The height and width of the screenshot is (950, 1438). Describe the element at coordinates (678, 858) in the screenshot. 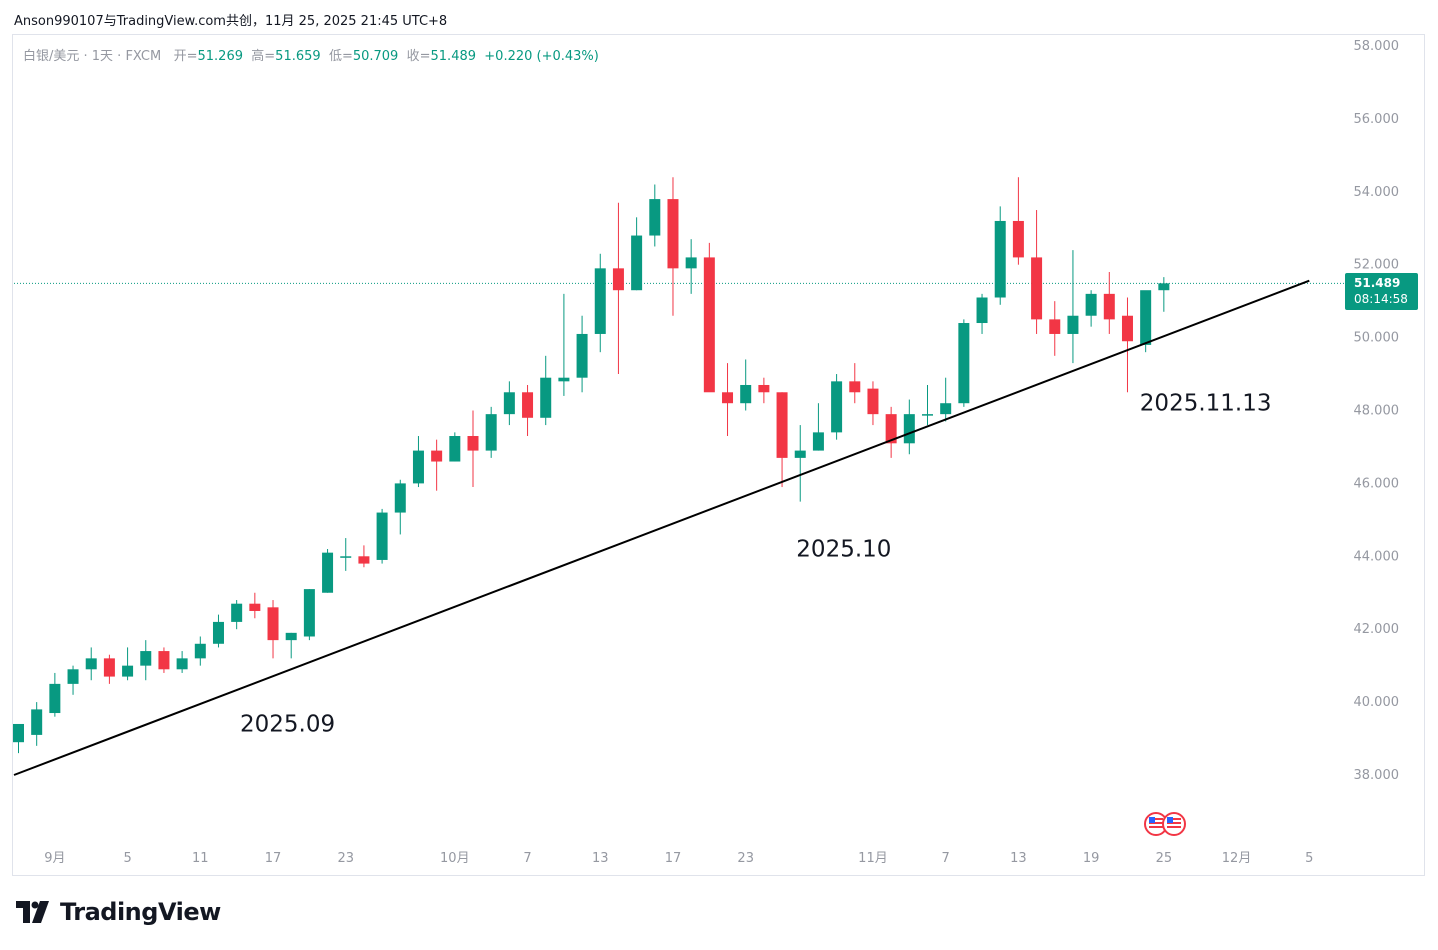

I see `time-axis: 9月 5 11 17 23 10月 7 13 17 23 11月 7 13 19 25 12月 5` at that location.